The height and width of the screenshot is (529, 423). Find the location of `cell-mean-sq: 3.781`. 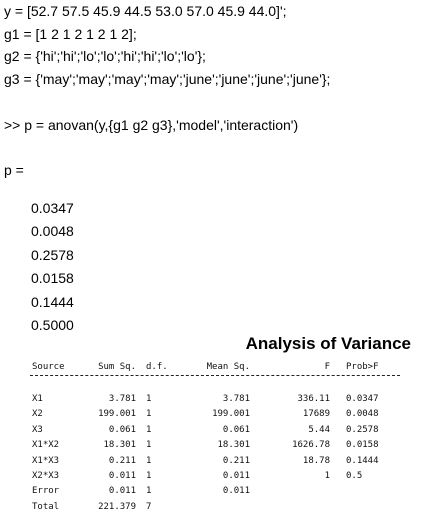

cell-mean-sq: 3.781 is located at coordinates (236, 399).